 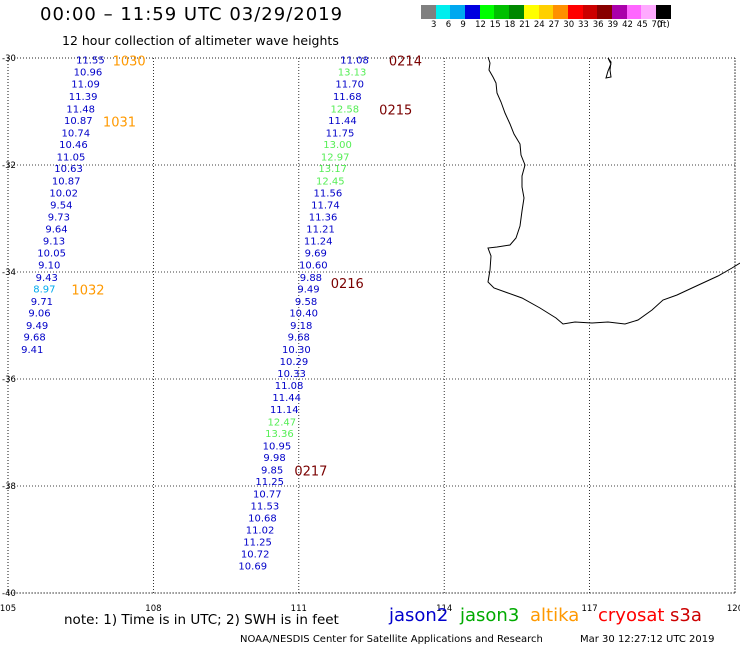 What do you see at coordinates (608, 68) in the screenshot?
I see `island-outline` at bounding box center [608, 68].